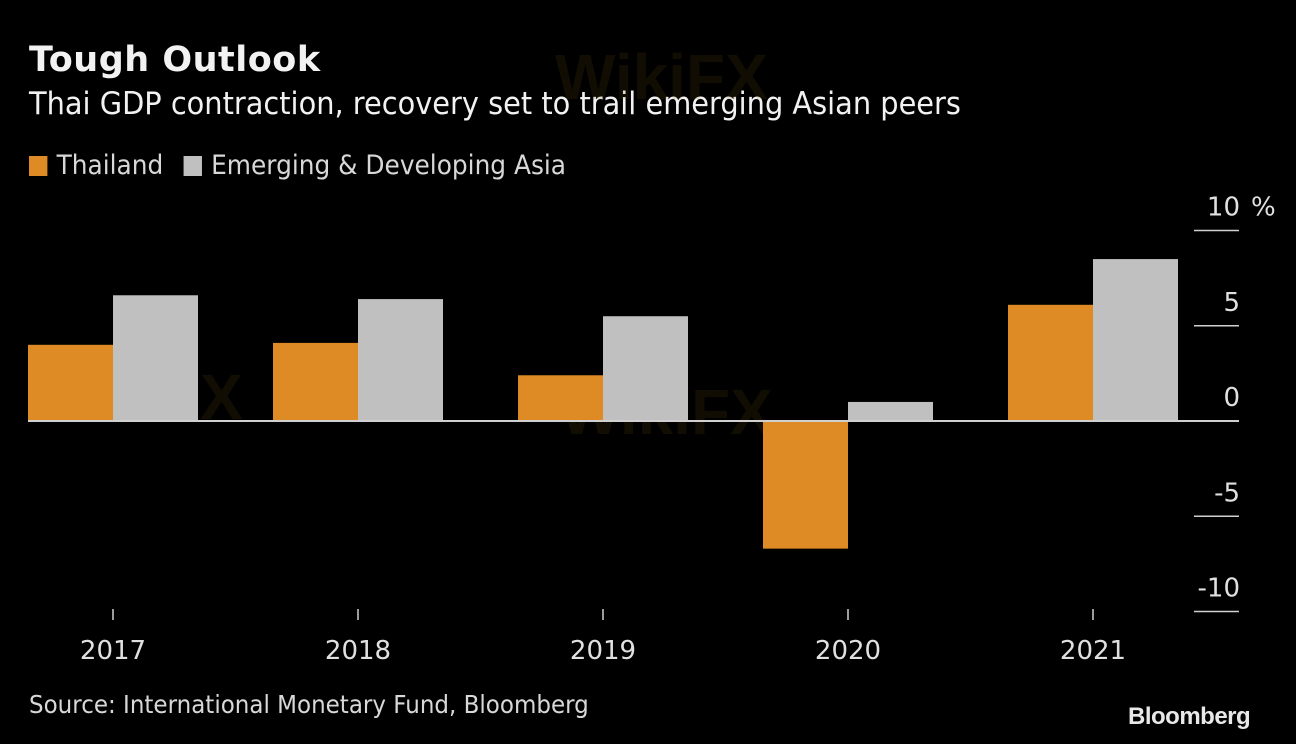 This screenshot has width=1296, height=744. I want to click on legend: Thailand Emerging & Developing Asia, so click(307, 165).